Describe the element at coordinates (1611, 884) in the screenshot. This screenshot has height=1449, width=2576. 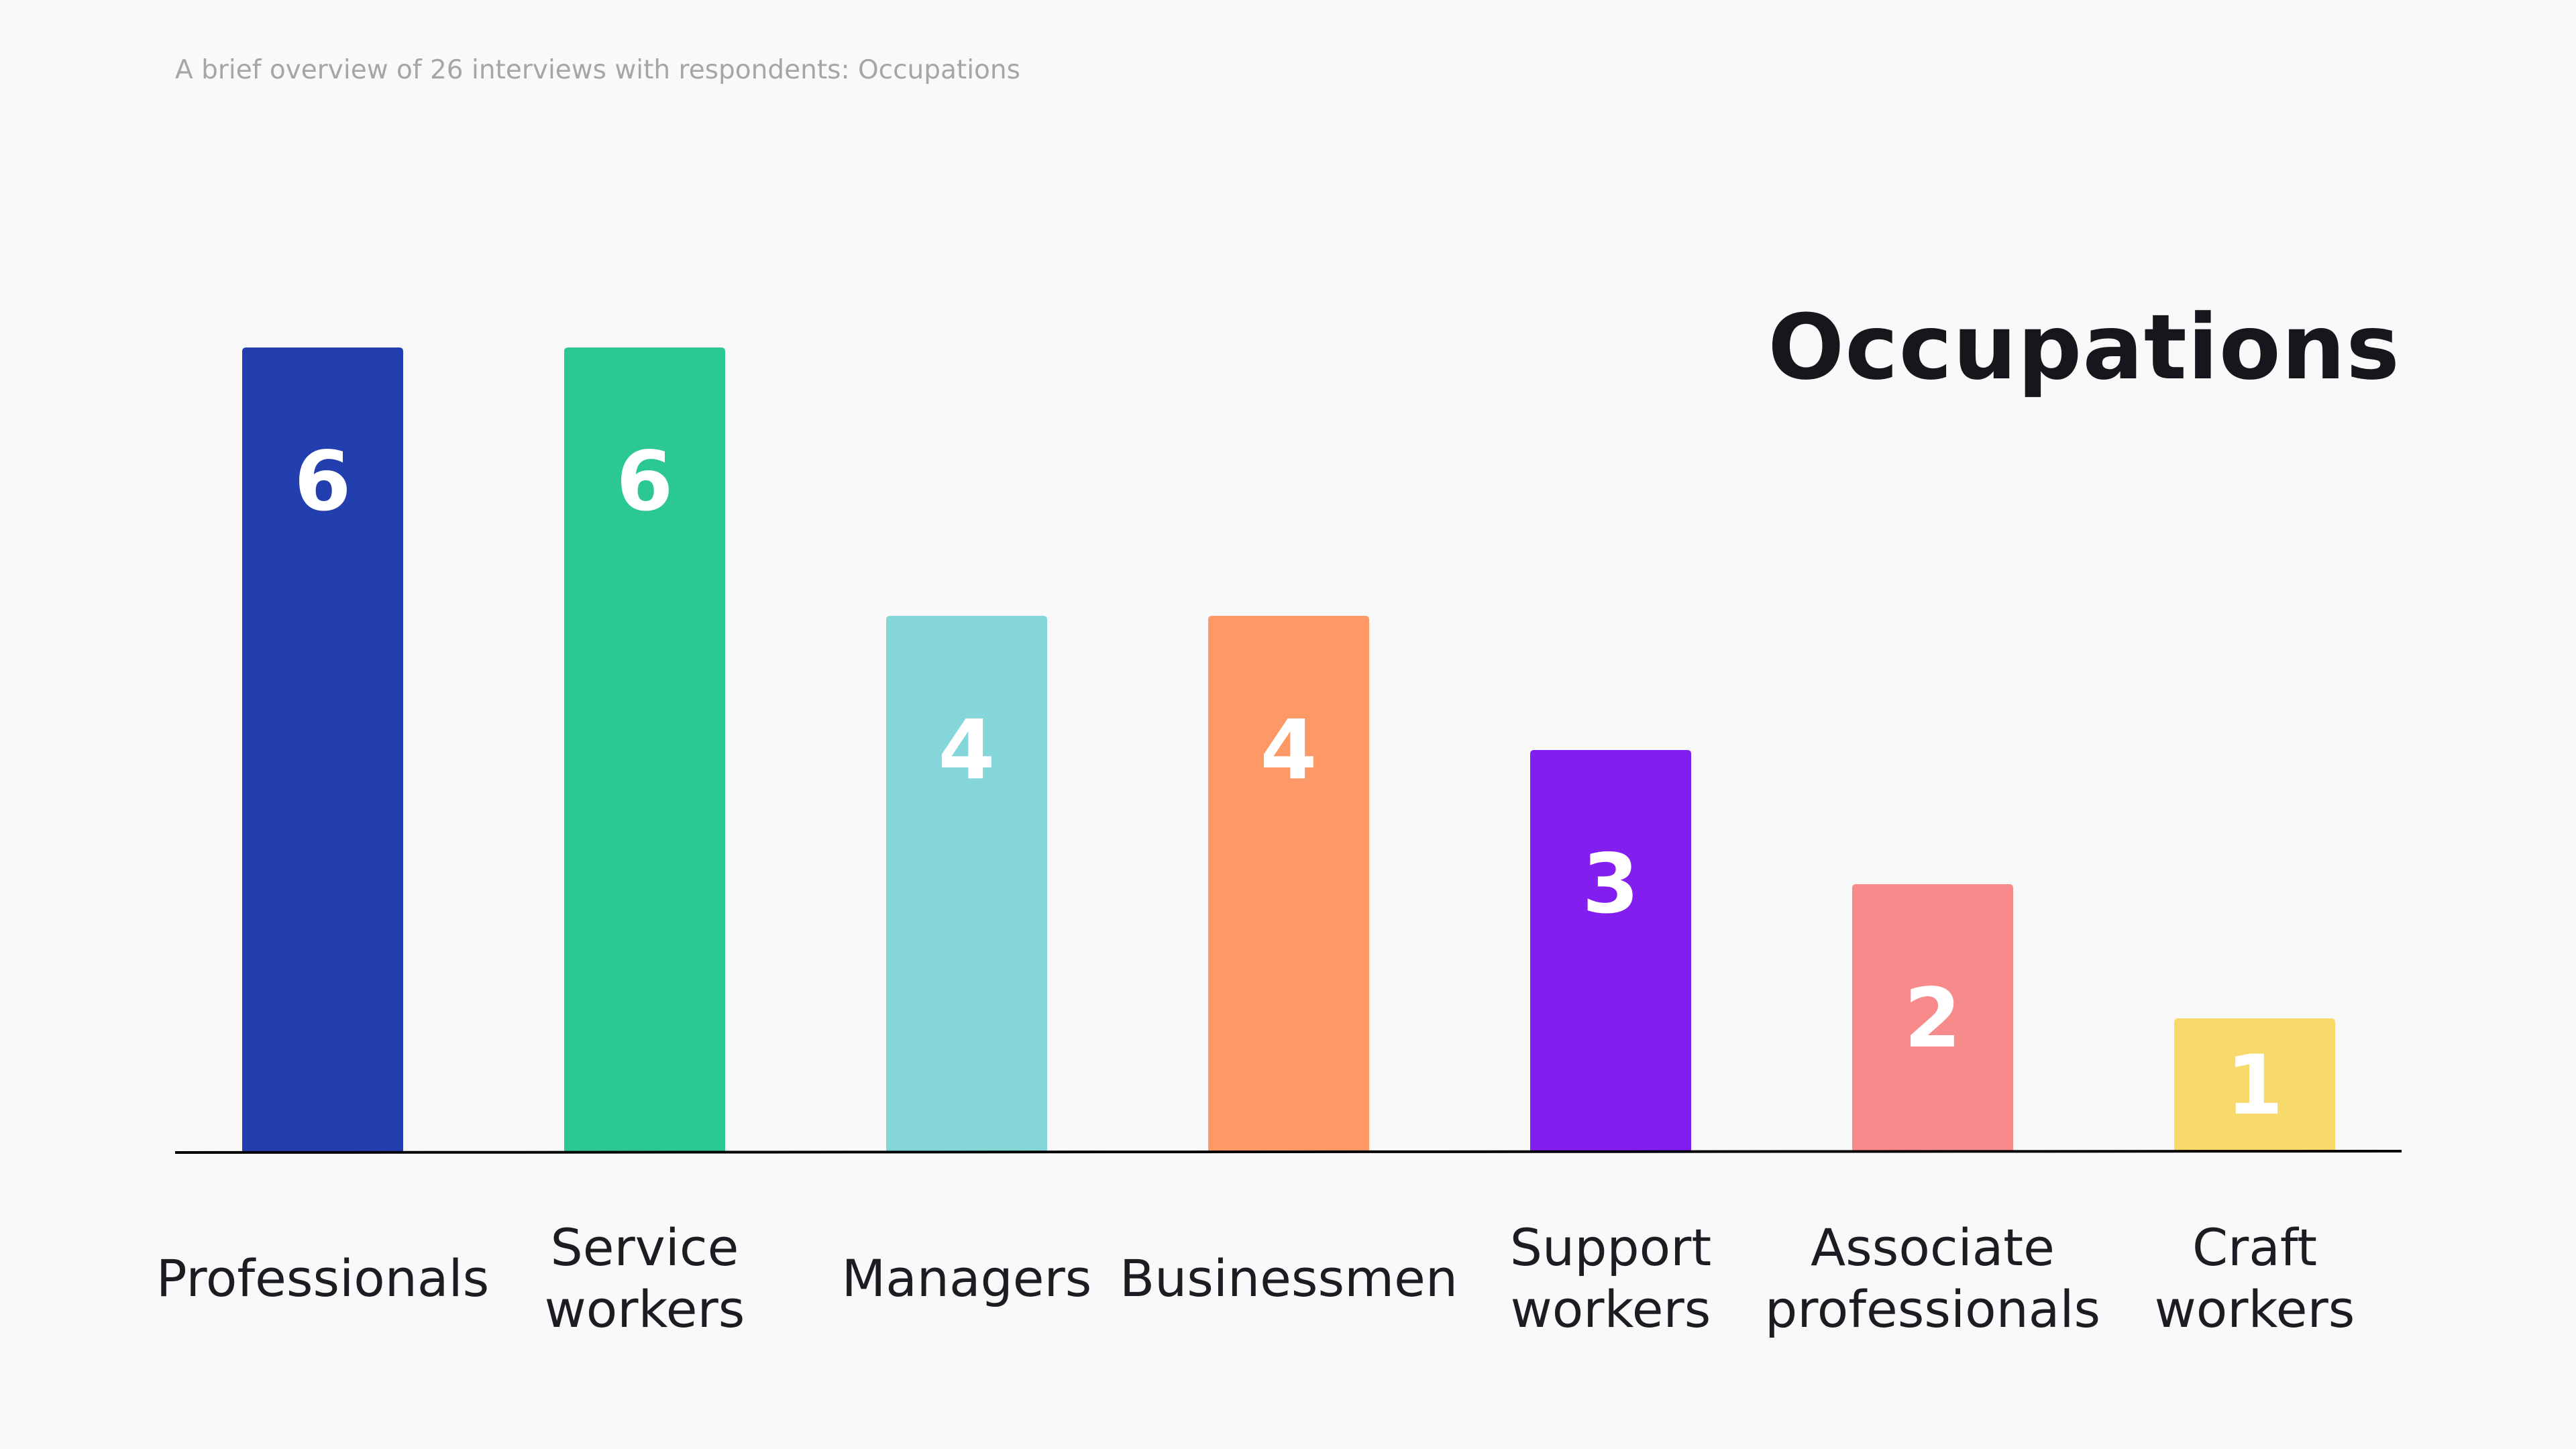
I see `bar-value-label-support-workers: 3` at that location.